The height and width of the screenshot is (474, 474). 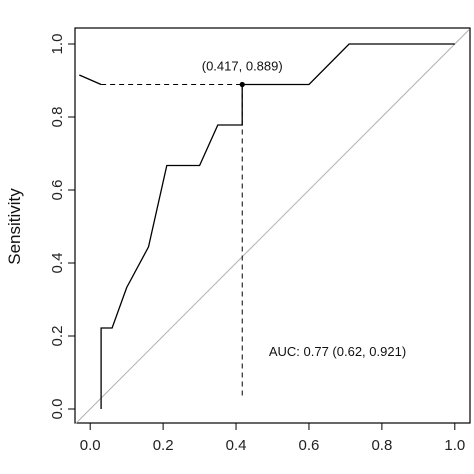 I want to click on x-tick-label-3: 0.6, so click(x=309, y=445).